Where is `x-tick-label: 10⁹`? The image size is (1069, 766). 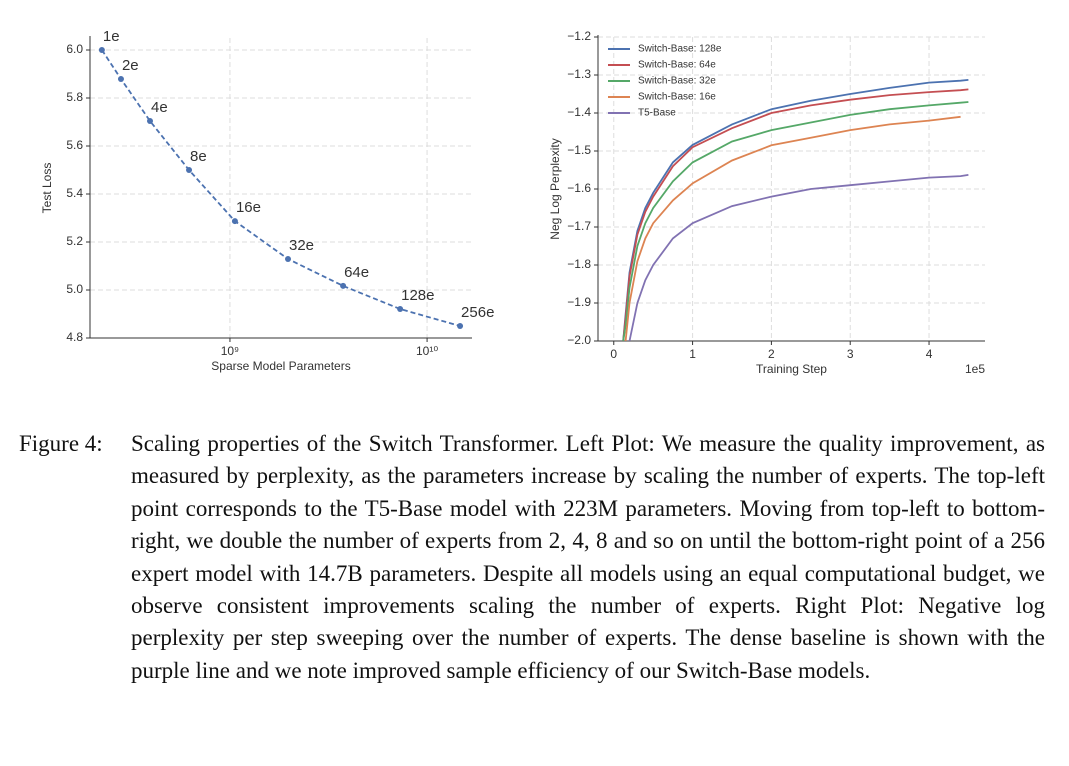 x-tick-label: 10⁹ is located at coordinates (230, 351).